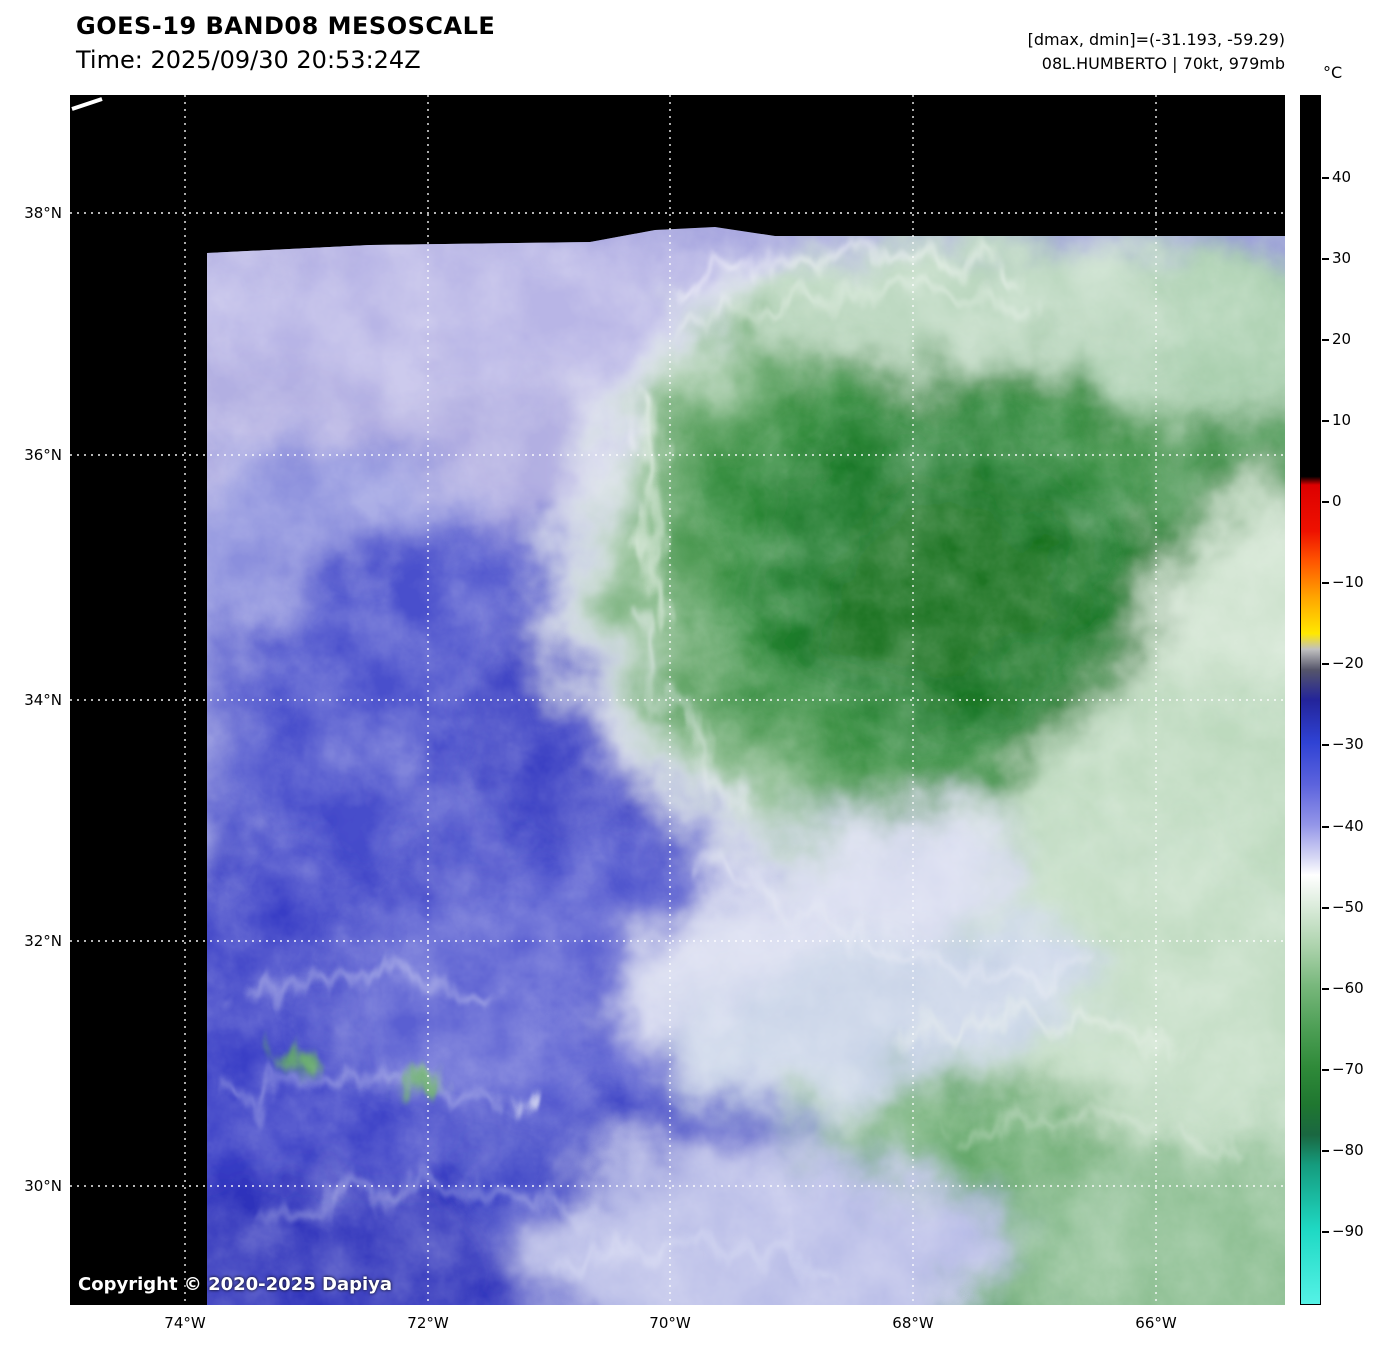  Describe the element at coordinates (1348, 1231) in the screenshot. I see `colorbar-tick-label: −90` at that location.